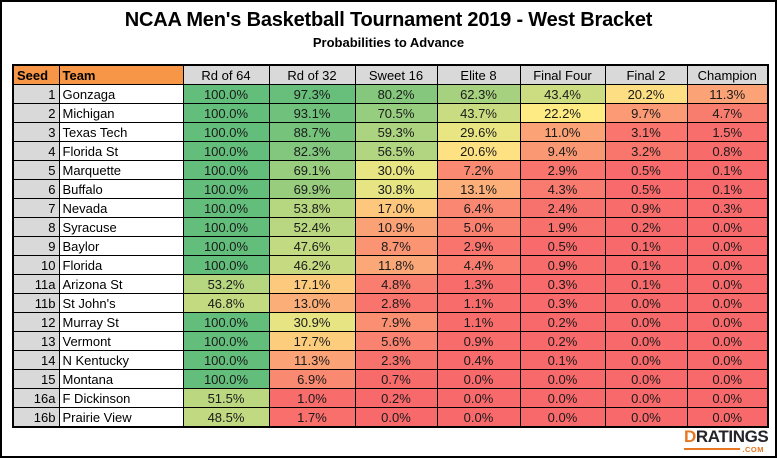 The width and height of the screenshot is (777, 458). What do you see at coordinates (121, 341) in the screenshot?
I see `team-cell: Vermont` at bounding box center [121, 341].